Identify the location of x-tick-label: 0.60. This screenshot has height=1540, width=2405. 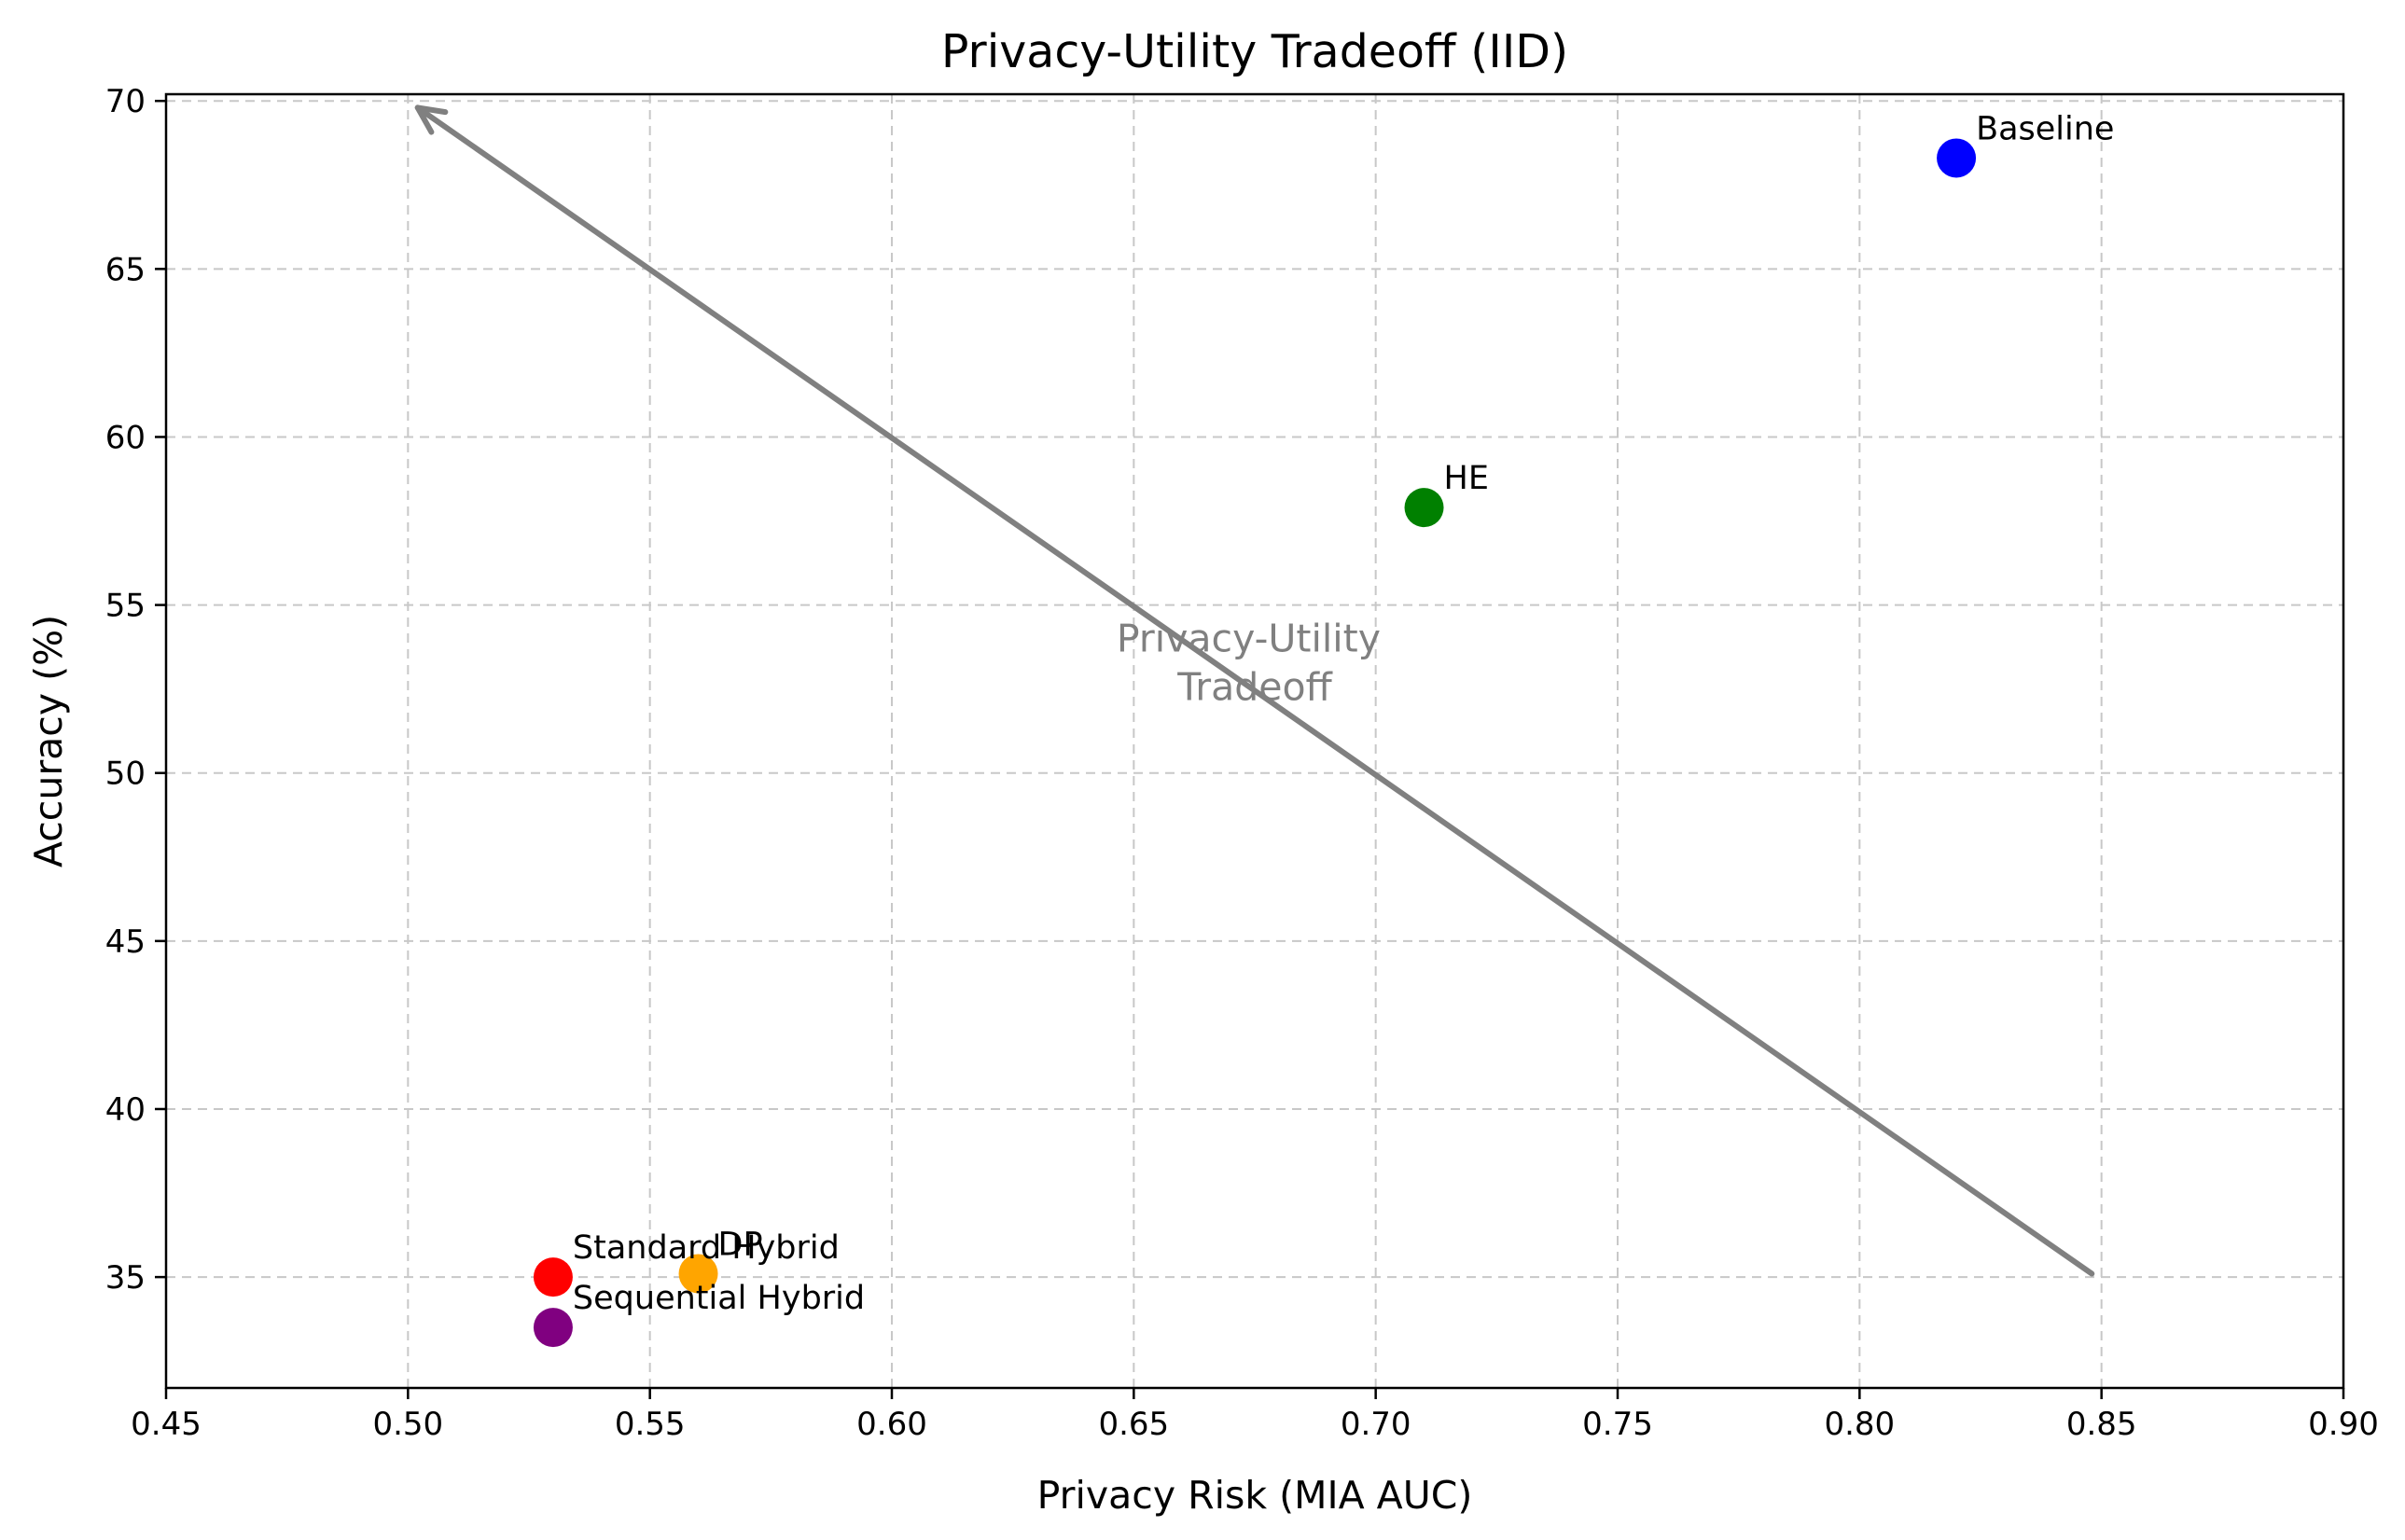
(891, 1424).